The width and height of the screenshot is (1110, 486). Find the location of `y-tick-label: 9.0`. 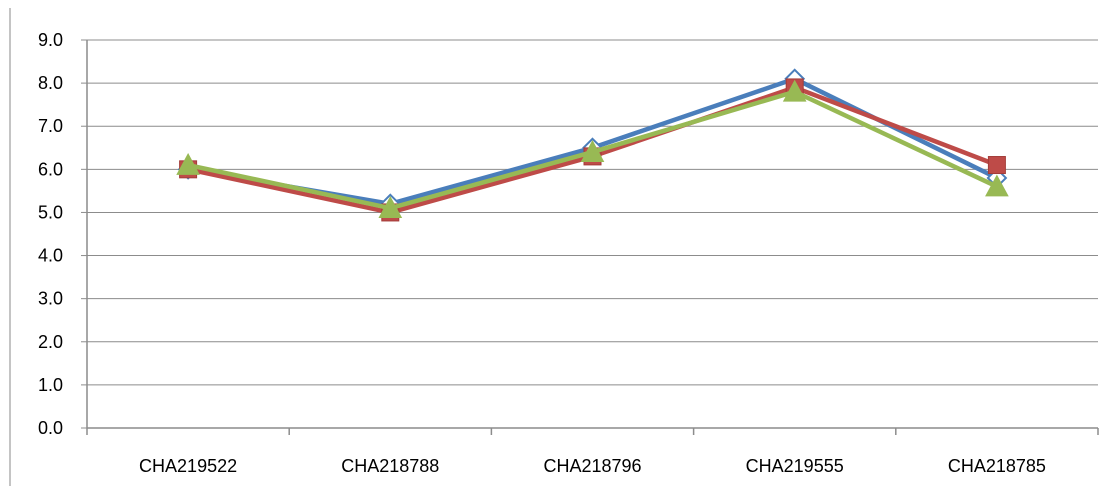

y-tick-label: 9.0 is located at coordinates (50, 40).